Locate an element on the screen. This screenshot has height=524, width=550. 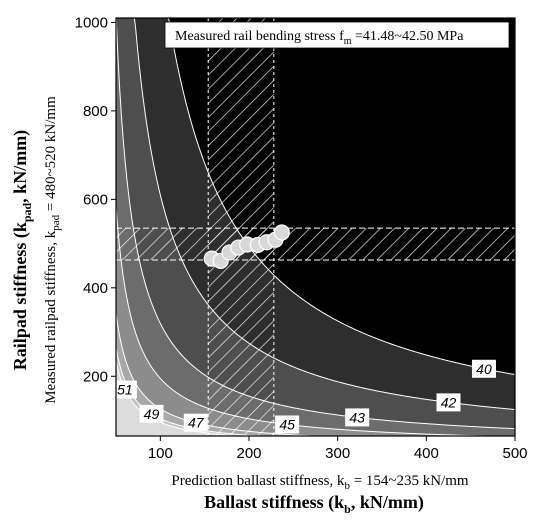
contour-label-text: 42 is located at coordinates (449, 402).